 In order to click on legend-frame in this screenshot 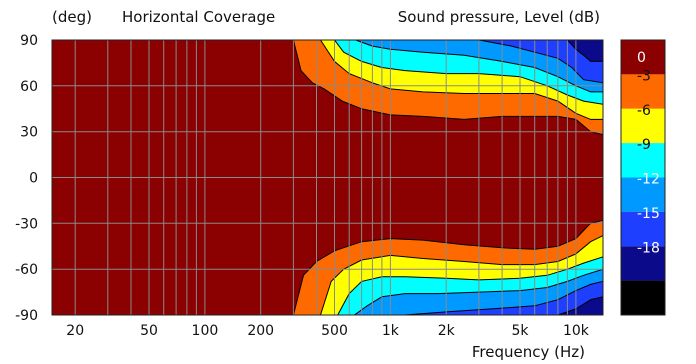, I will do `click(643, 177)`.